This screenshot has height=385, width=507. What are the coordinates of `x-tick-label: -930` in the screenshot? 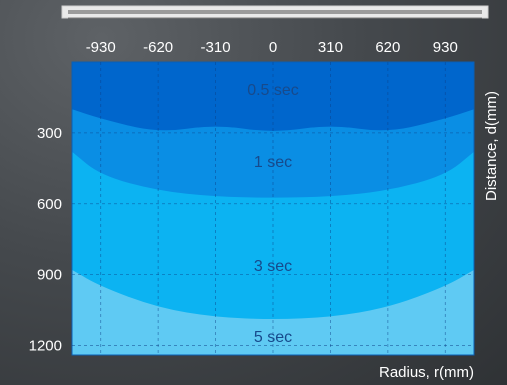 It's located at (101, 47).